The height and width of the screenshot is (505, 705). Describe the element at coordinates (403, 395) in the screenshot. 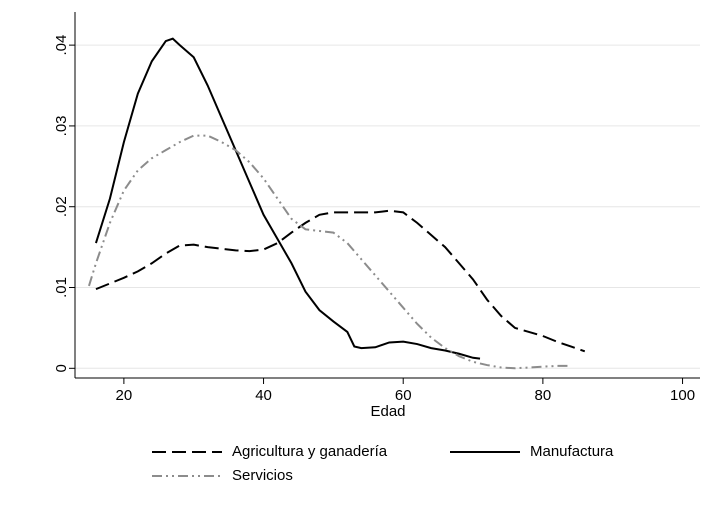

I see `x-tick-label: 60` at that location.